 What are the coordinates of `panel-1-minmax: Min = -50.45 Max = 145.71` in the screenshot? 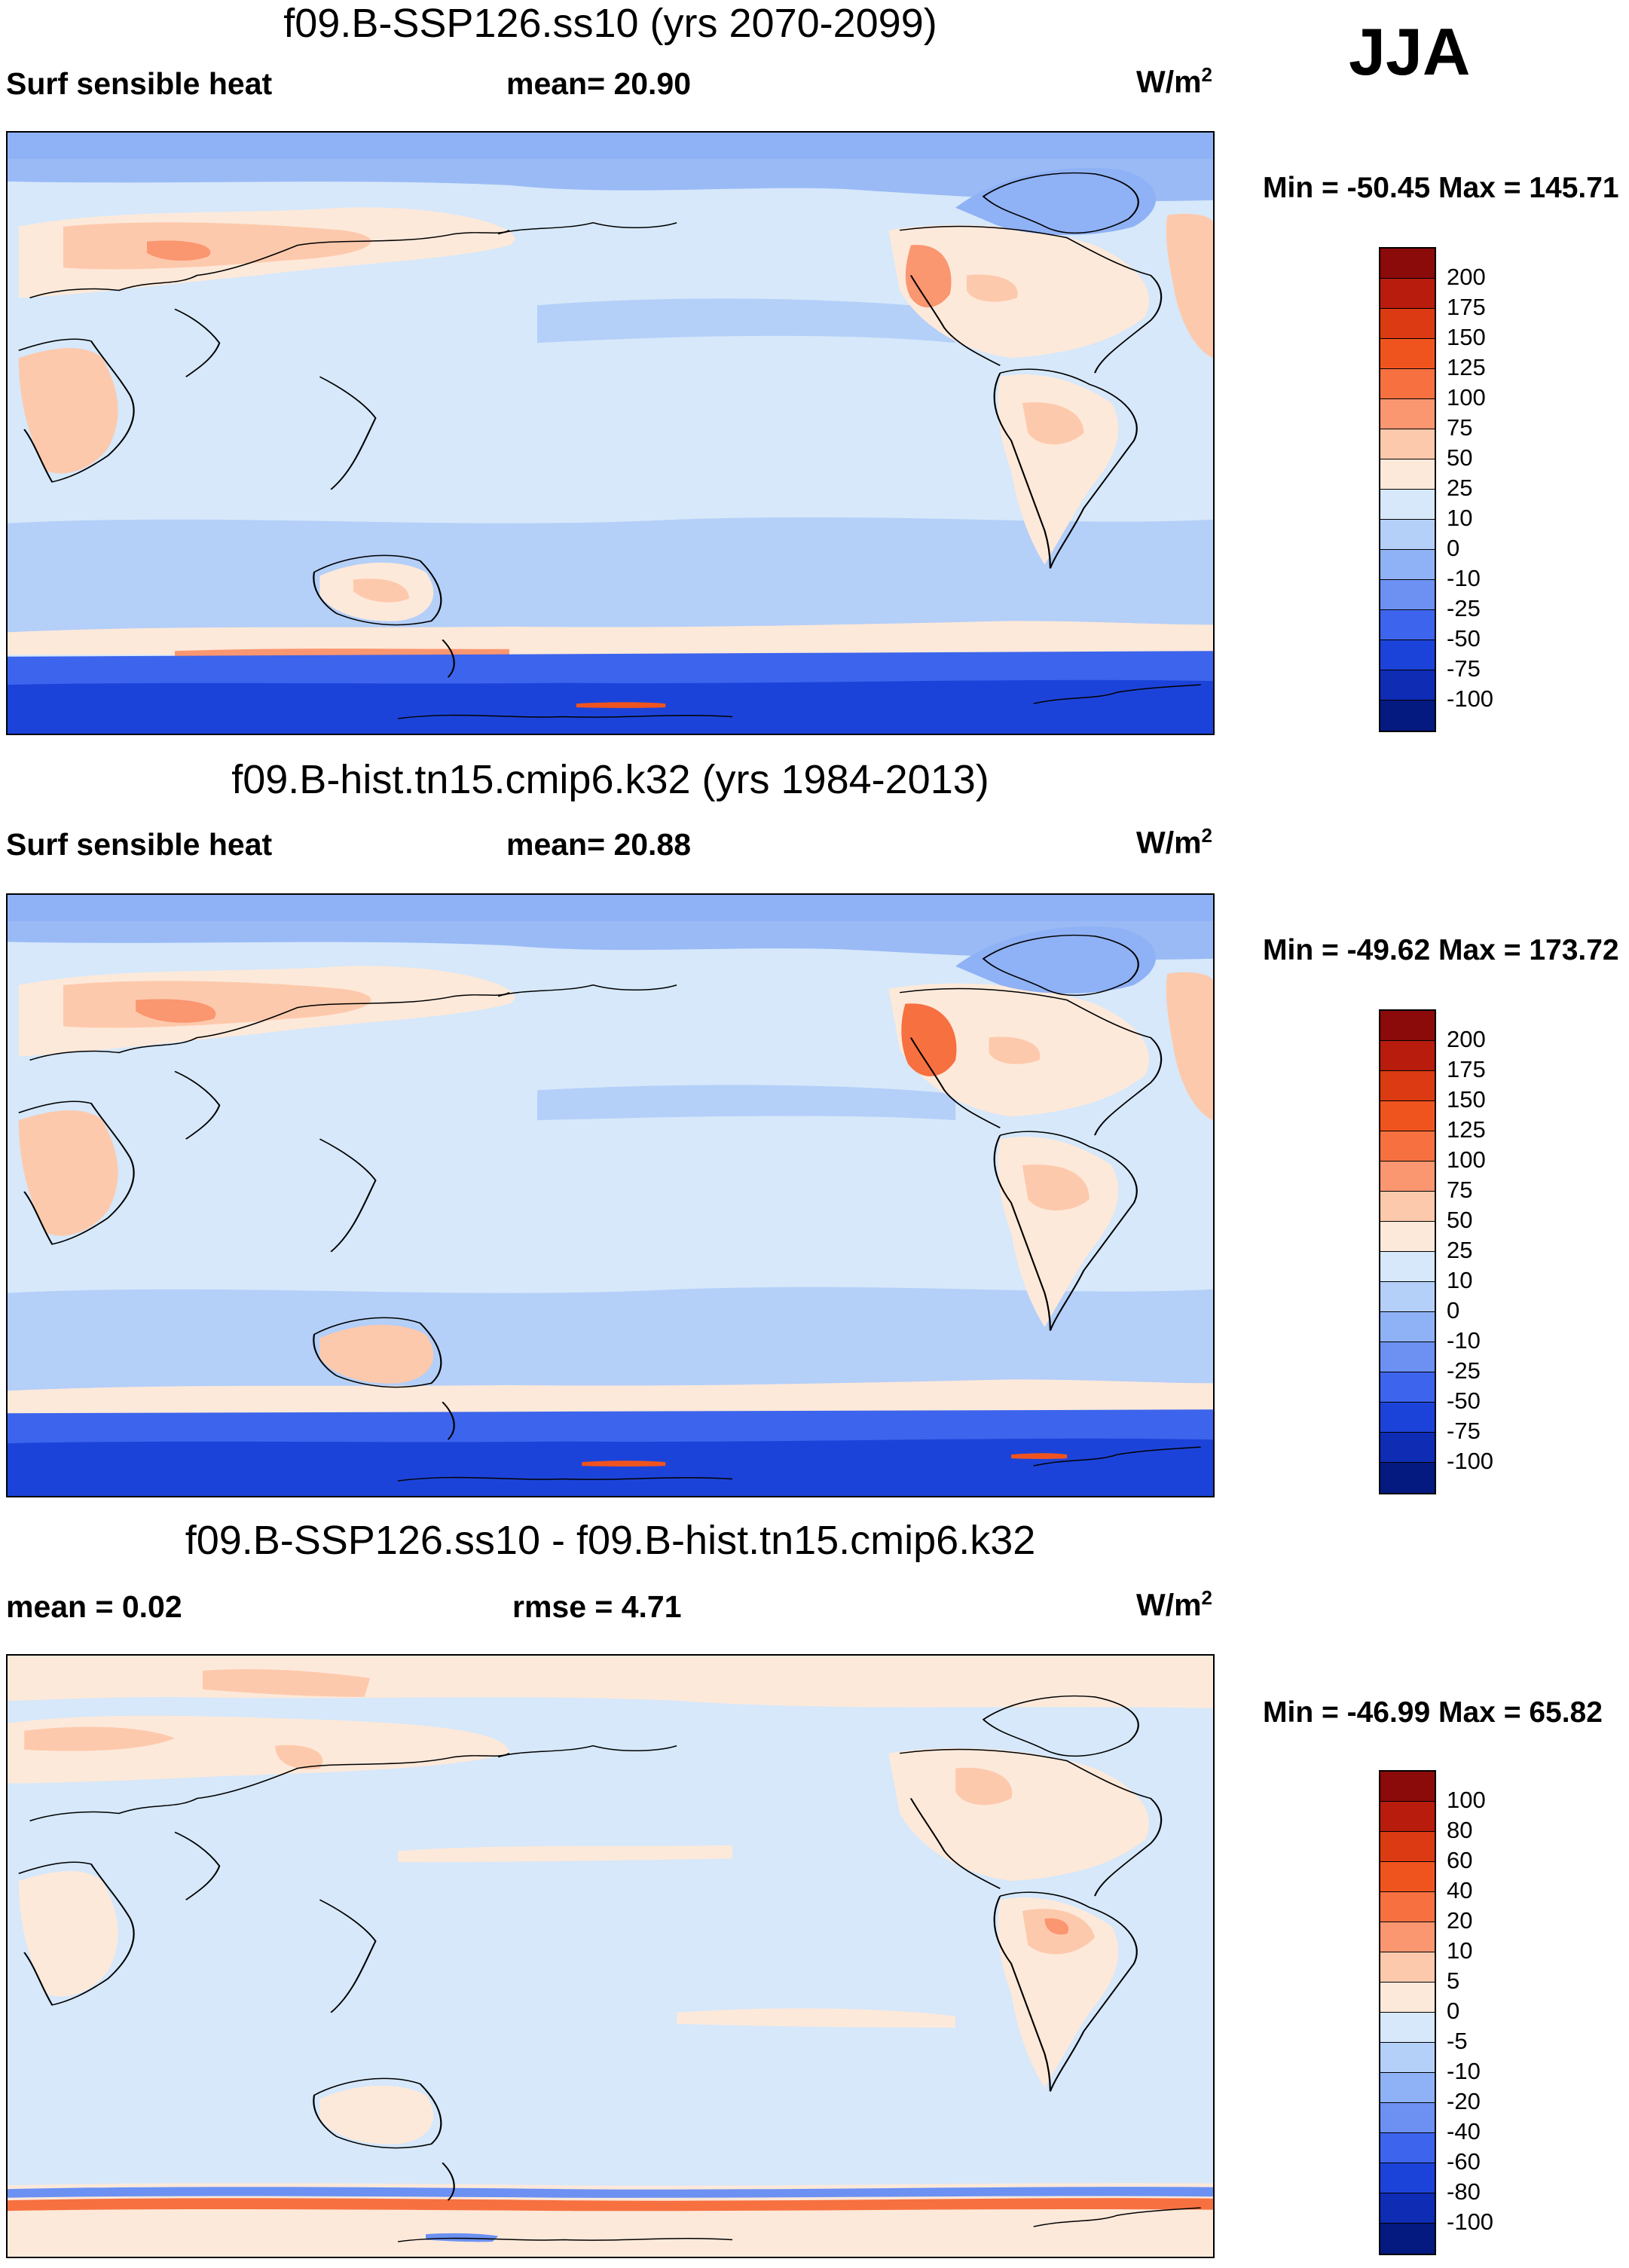 It's located at (1441, 188).